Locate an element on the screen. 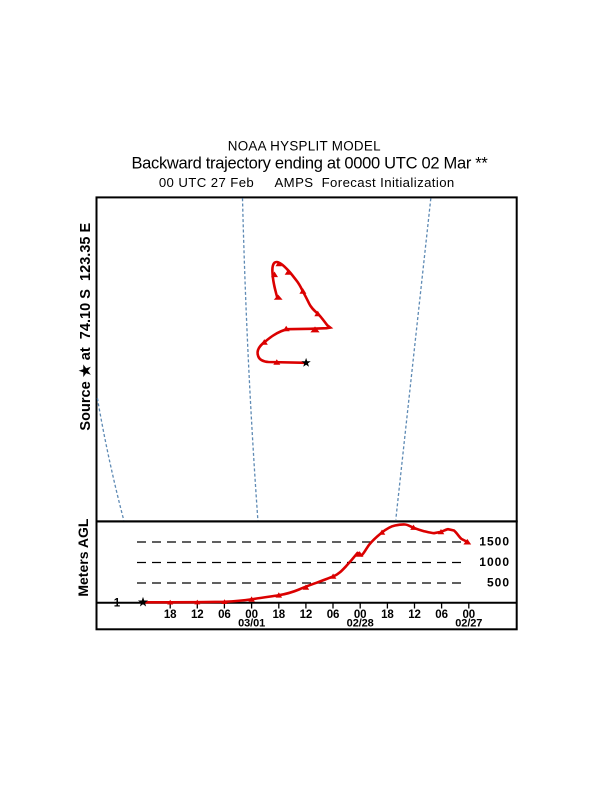  svg-text: 03/01 is located at coordinates (251, 624).